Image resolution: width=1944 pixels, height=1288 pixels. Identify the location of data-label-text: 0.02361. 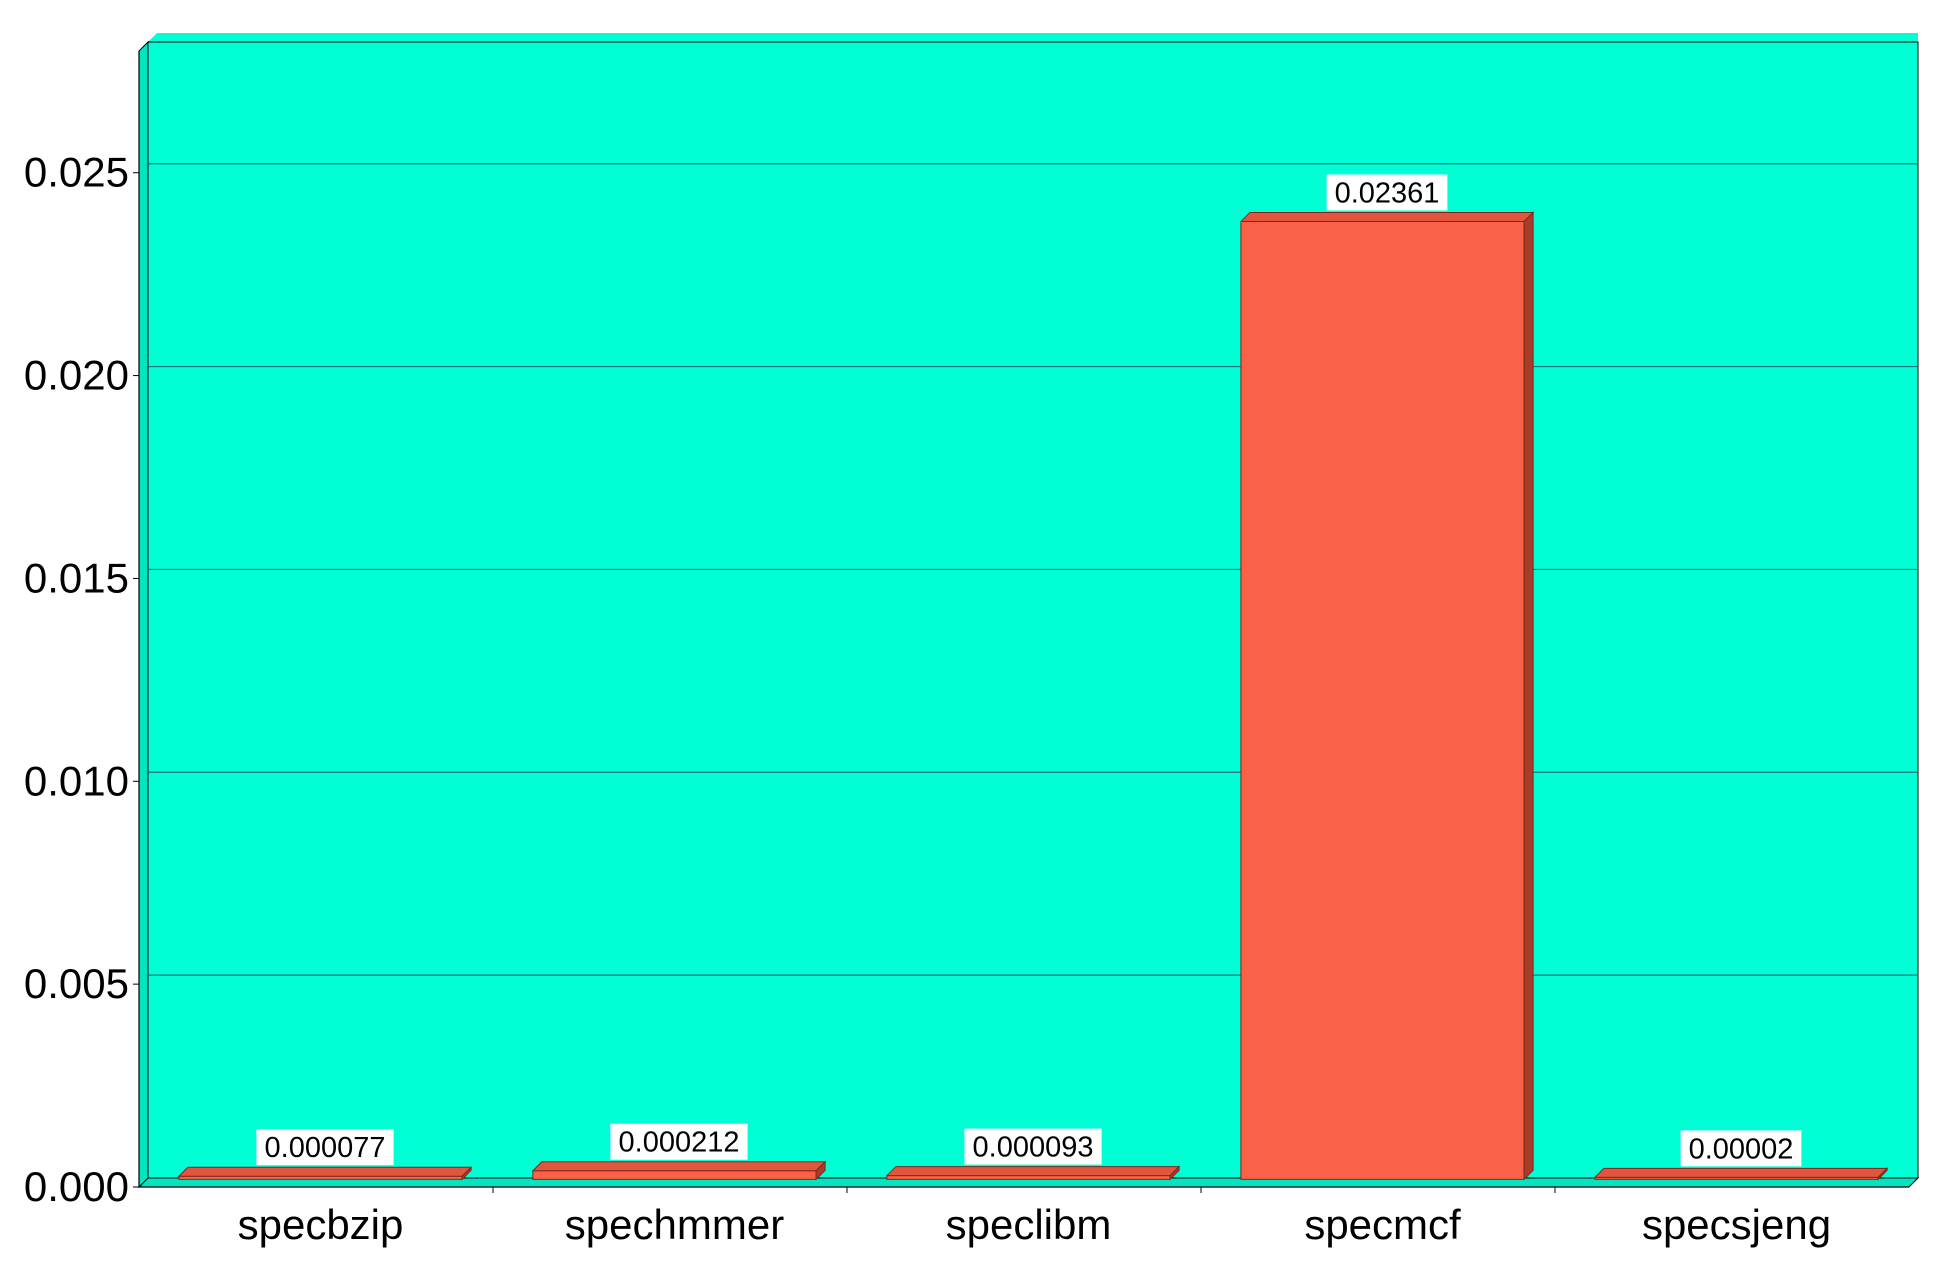
(1387, 193).